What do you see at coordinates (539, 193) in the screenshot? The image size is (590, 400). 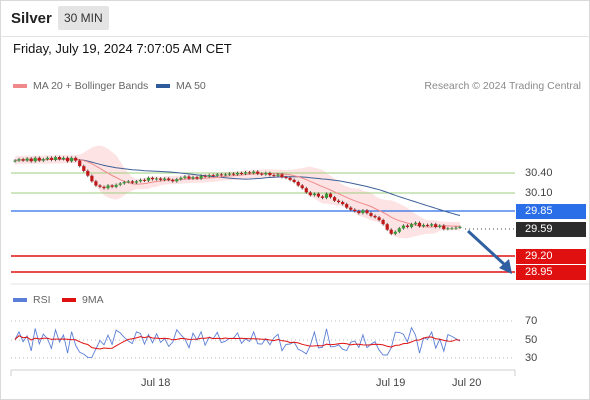 I see `level-label-r1: 30.10` at bounding box center [539, 193].